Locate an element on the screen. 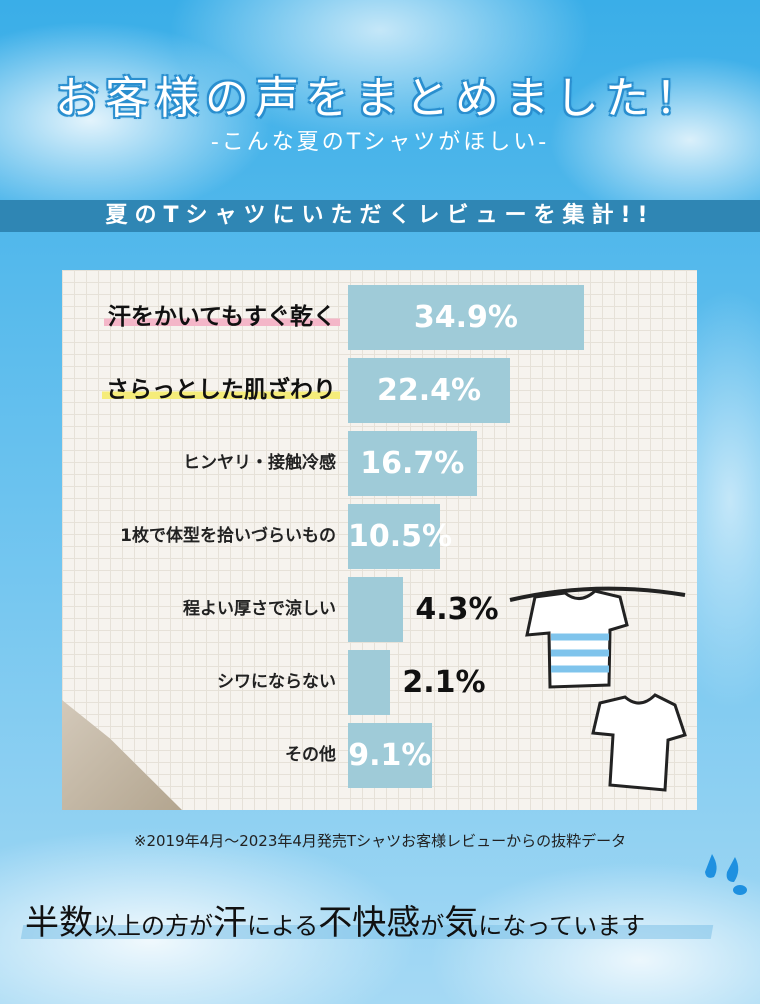  message-part: 汗 is located at coordinates (230, 923).